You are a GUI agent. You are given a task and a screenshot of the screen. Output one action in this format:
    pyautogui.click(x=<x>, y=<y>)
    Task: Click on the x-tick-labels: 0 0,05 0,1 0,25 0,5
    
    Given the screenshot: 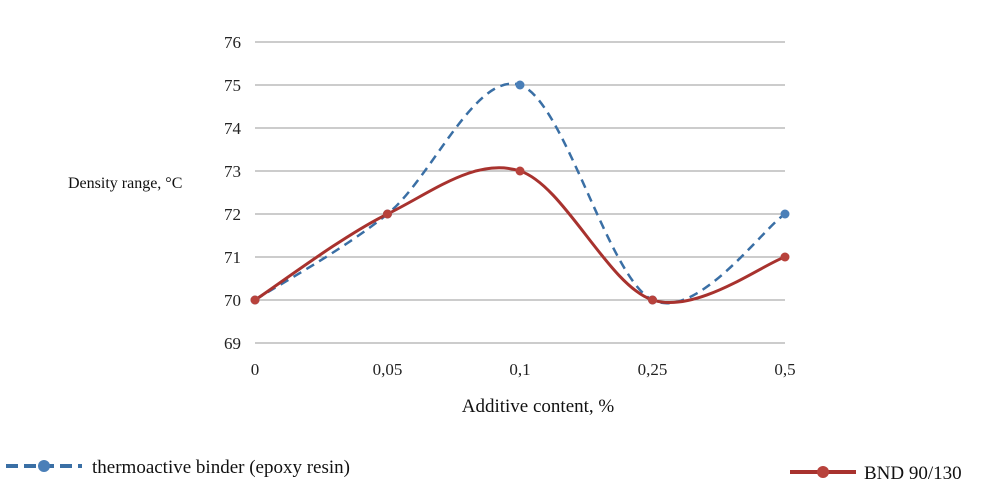 What is the action you would take?
    pyautogui.click(x=523, y=369)
    